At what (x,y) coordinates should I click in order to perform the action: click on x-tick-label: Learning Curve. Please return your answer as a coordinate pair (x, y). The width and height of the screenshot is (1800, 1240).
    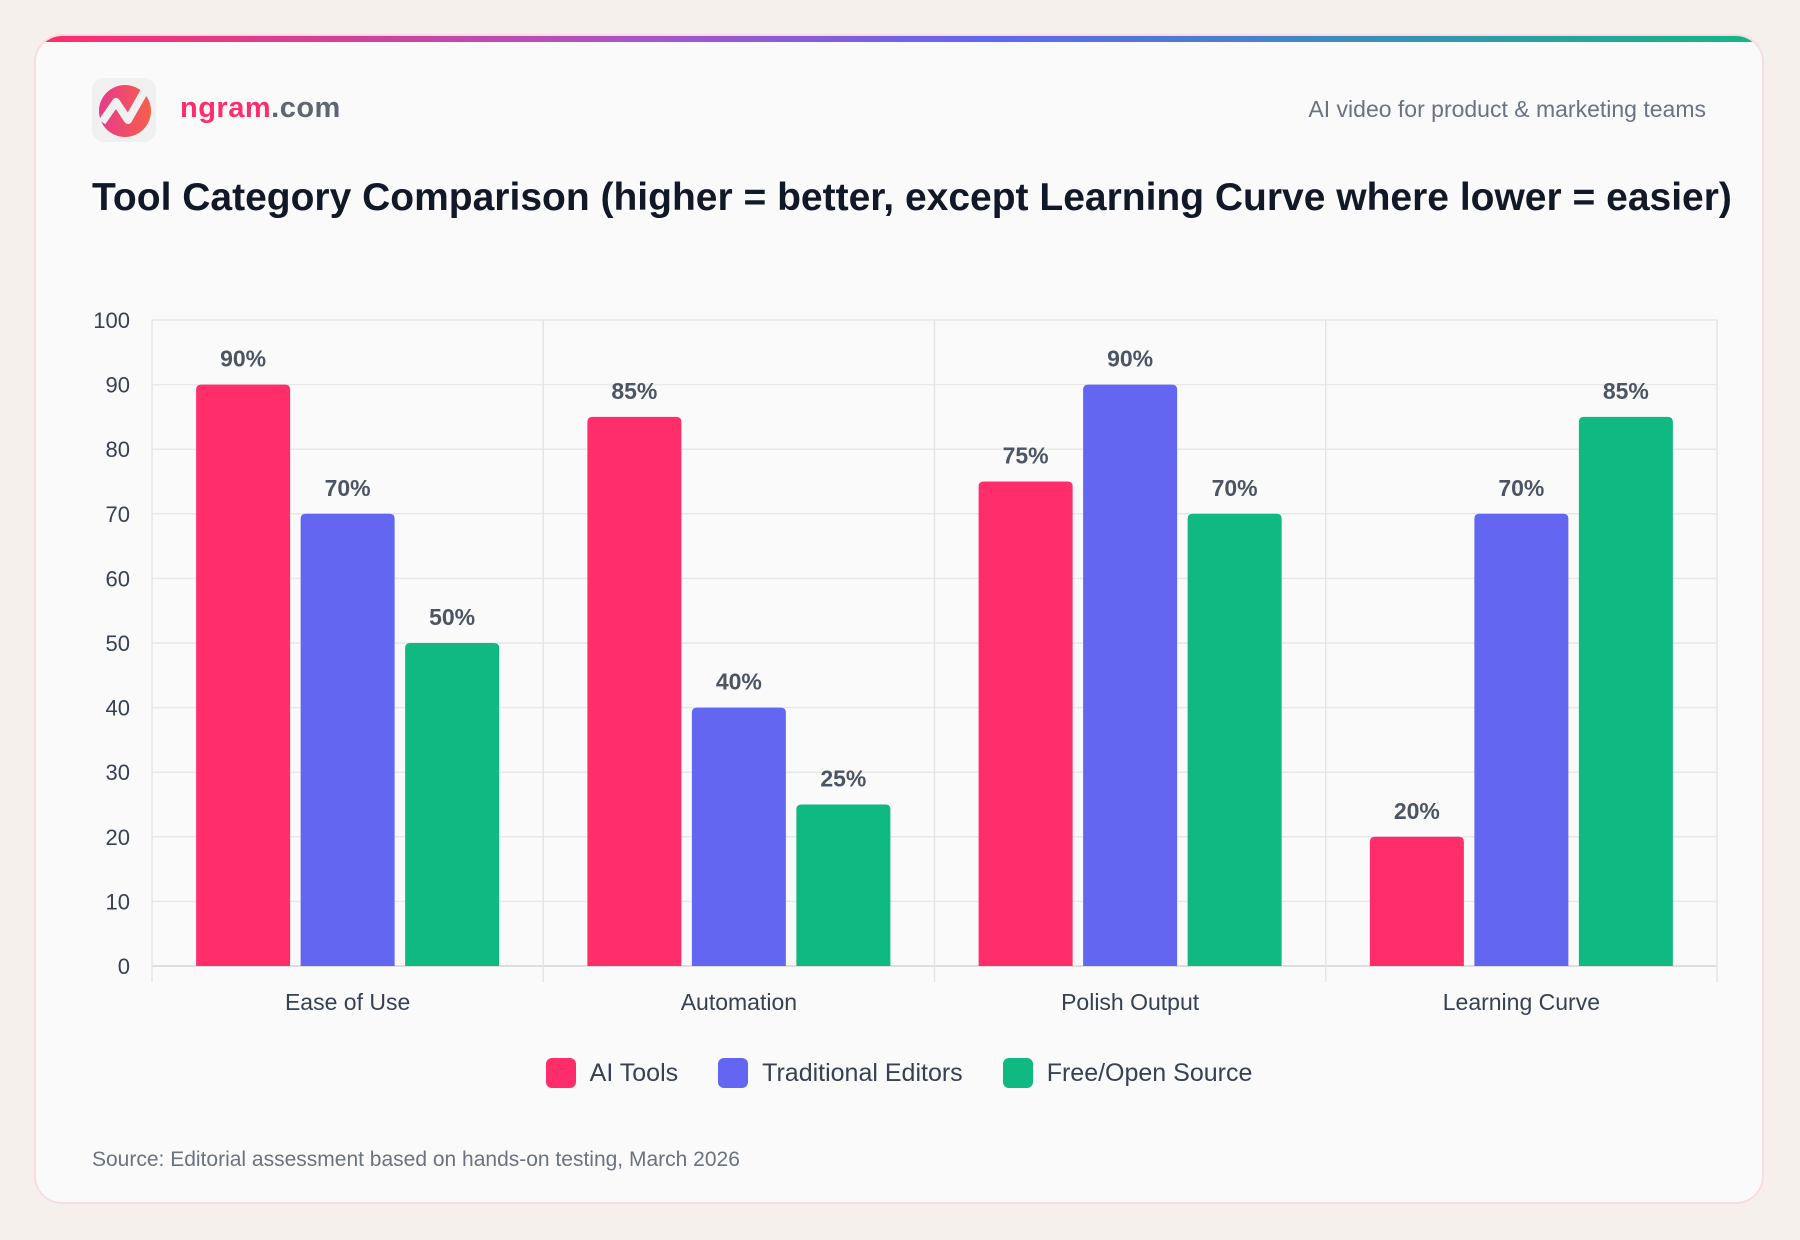
    Looking at the image, I should click on (1521, 1002).